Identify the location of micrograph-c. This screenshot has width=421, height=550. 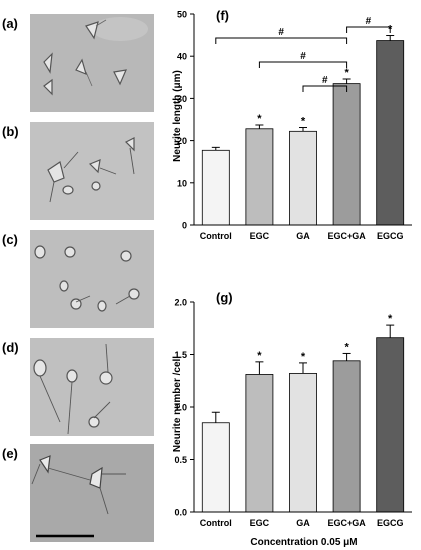
(92, 279).